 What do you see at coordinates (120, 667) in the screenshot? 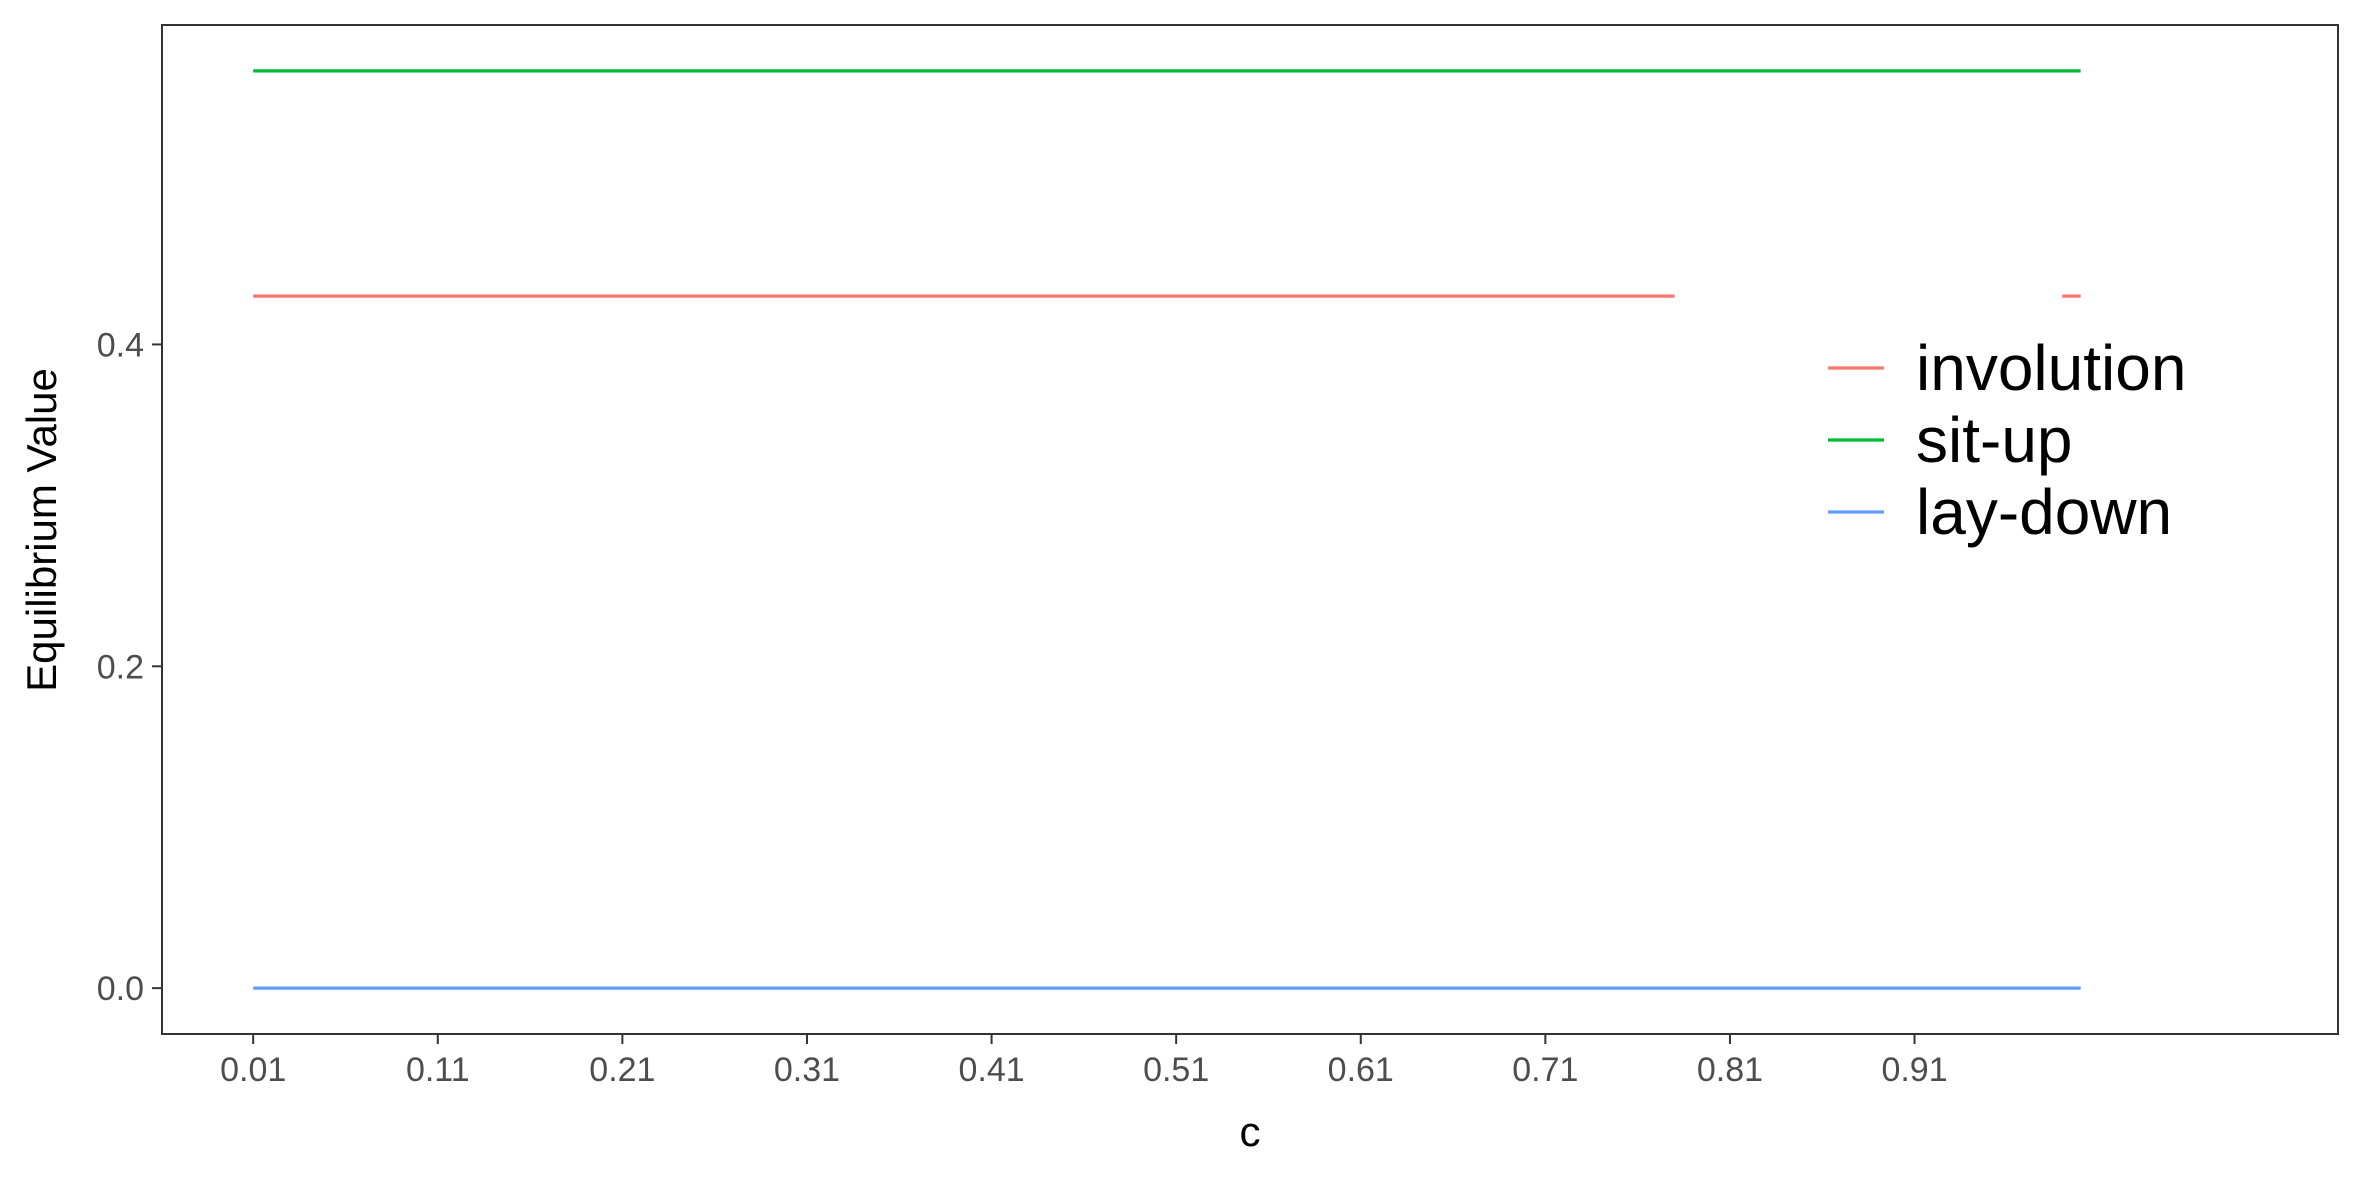
I see `y-tick-label: 0.2` at bounding box center [120, 667].